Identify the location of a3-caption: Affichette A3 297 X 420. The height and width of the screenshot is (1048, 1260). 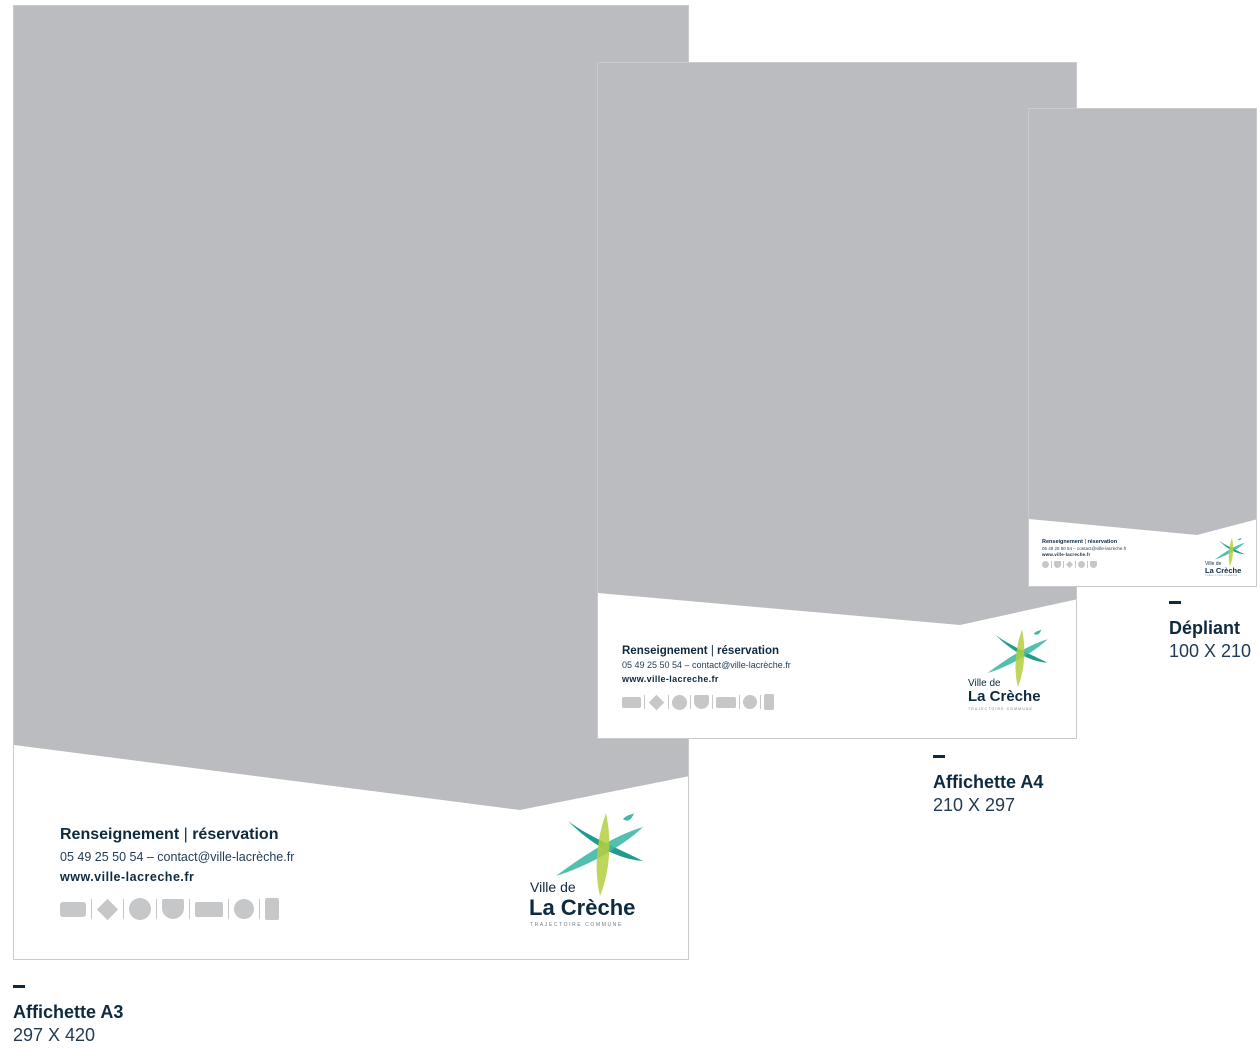
(68, 1015).